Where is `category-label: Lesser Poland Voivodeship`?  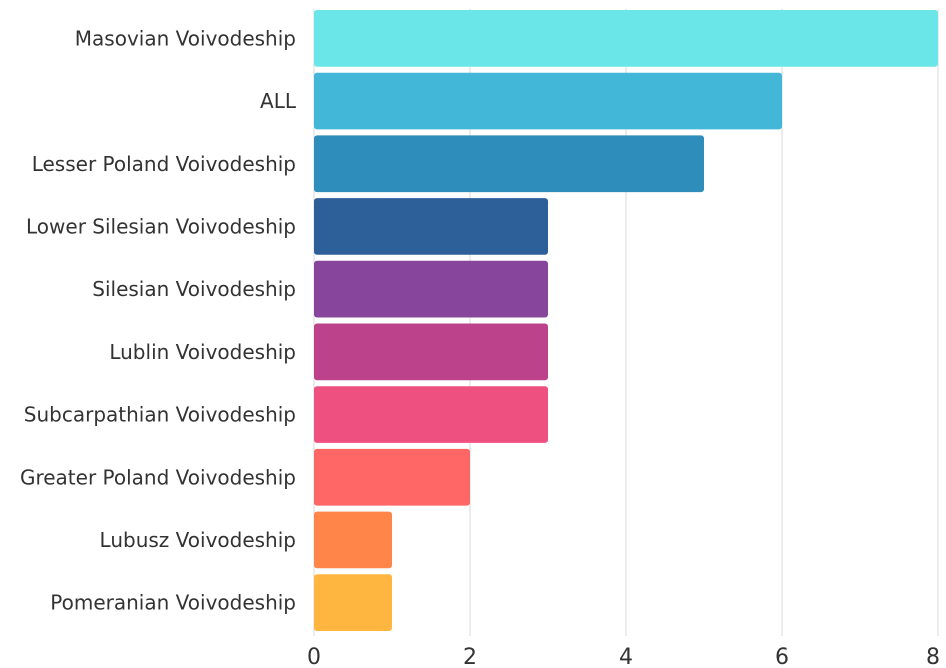
category-label: Lesser Poland Voivodeship is located at coordinates (164, 164).